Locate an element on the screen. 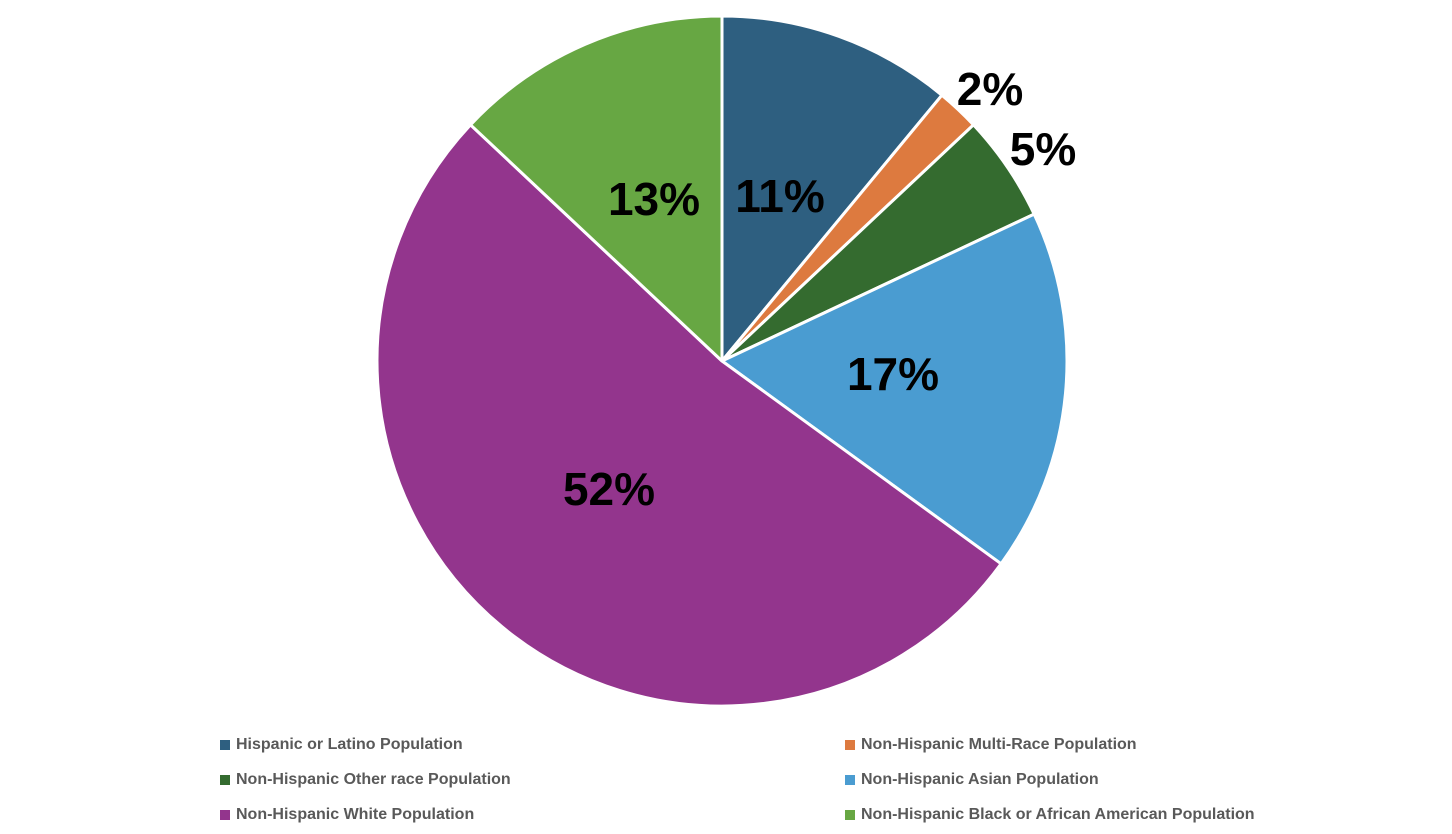 Image resolution: width=1452 pixels, height=834 pixels. legend-label: Non-Hispanic Asian Population is located at coordinates (980, 779).